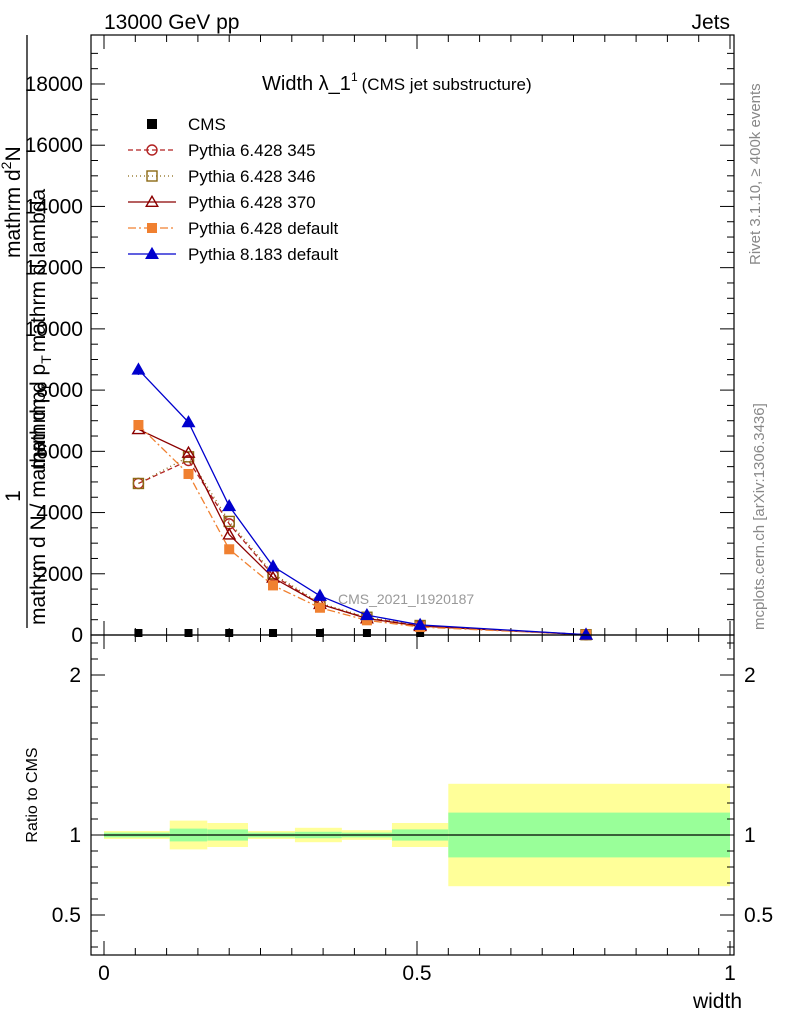  Describe the element at coordinates (13, 213) in the screenshot. I see `y-label-num2-text: mathrm d` at that location.